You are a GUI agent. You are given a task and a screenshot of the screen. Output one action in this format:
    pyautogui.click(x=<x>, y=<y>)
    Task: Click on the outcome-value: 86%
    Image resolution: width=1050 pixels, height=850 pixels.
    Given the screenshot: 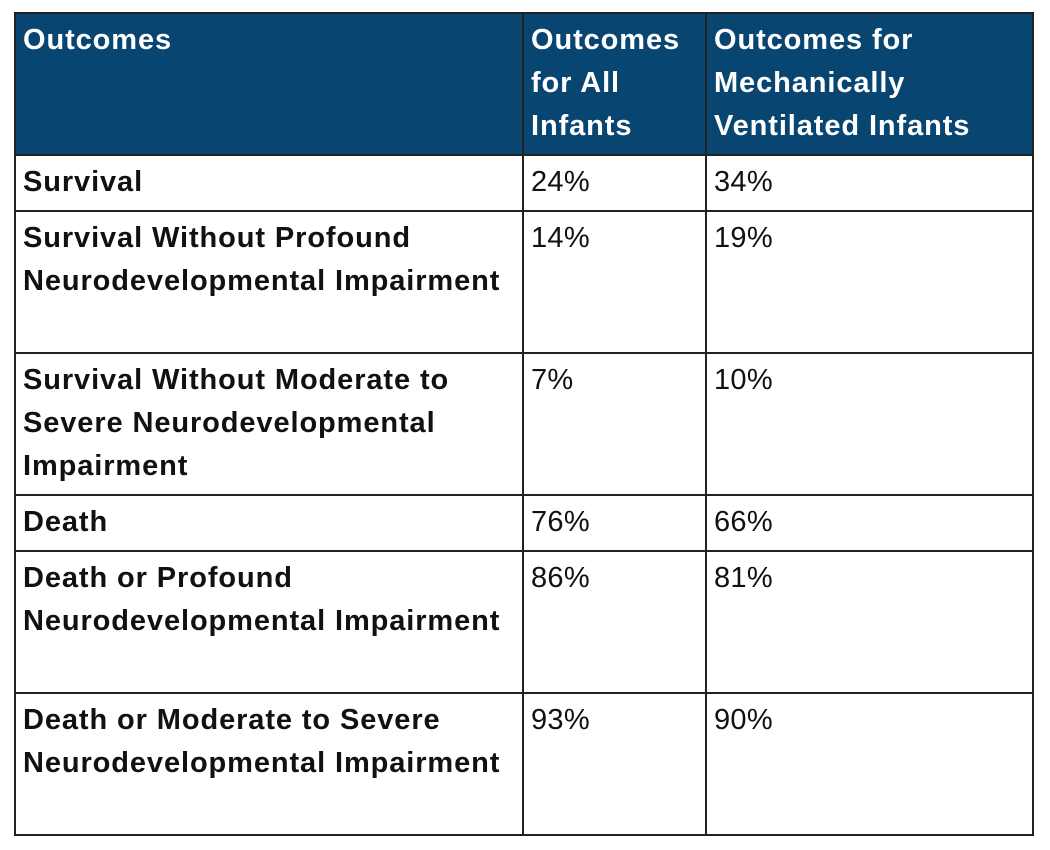 What is the action you would take?
    pyautogui.click(x=614, y=622)
    